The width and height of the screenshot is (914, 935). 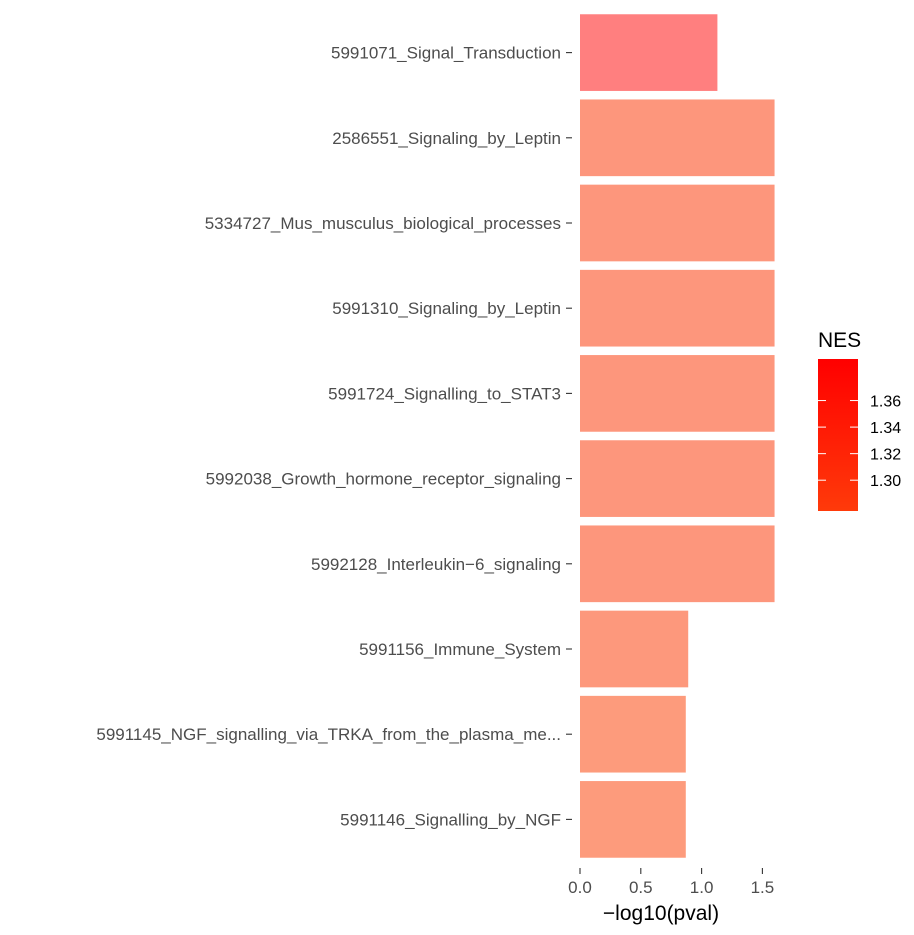 I want to click on category-label: 5991310_Signaling_by_Leptin, so click(x=446, y=308).